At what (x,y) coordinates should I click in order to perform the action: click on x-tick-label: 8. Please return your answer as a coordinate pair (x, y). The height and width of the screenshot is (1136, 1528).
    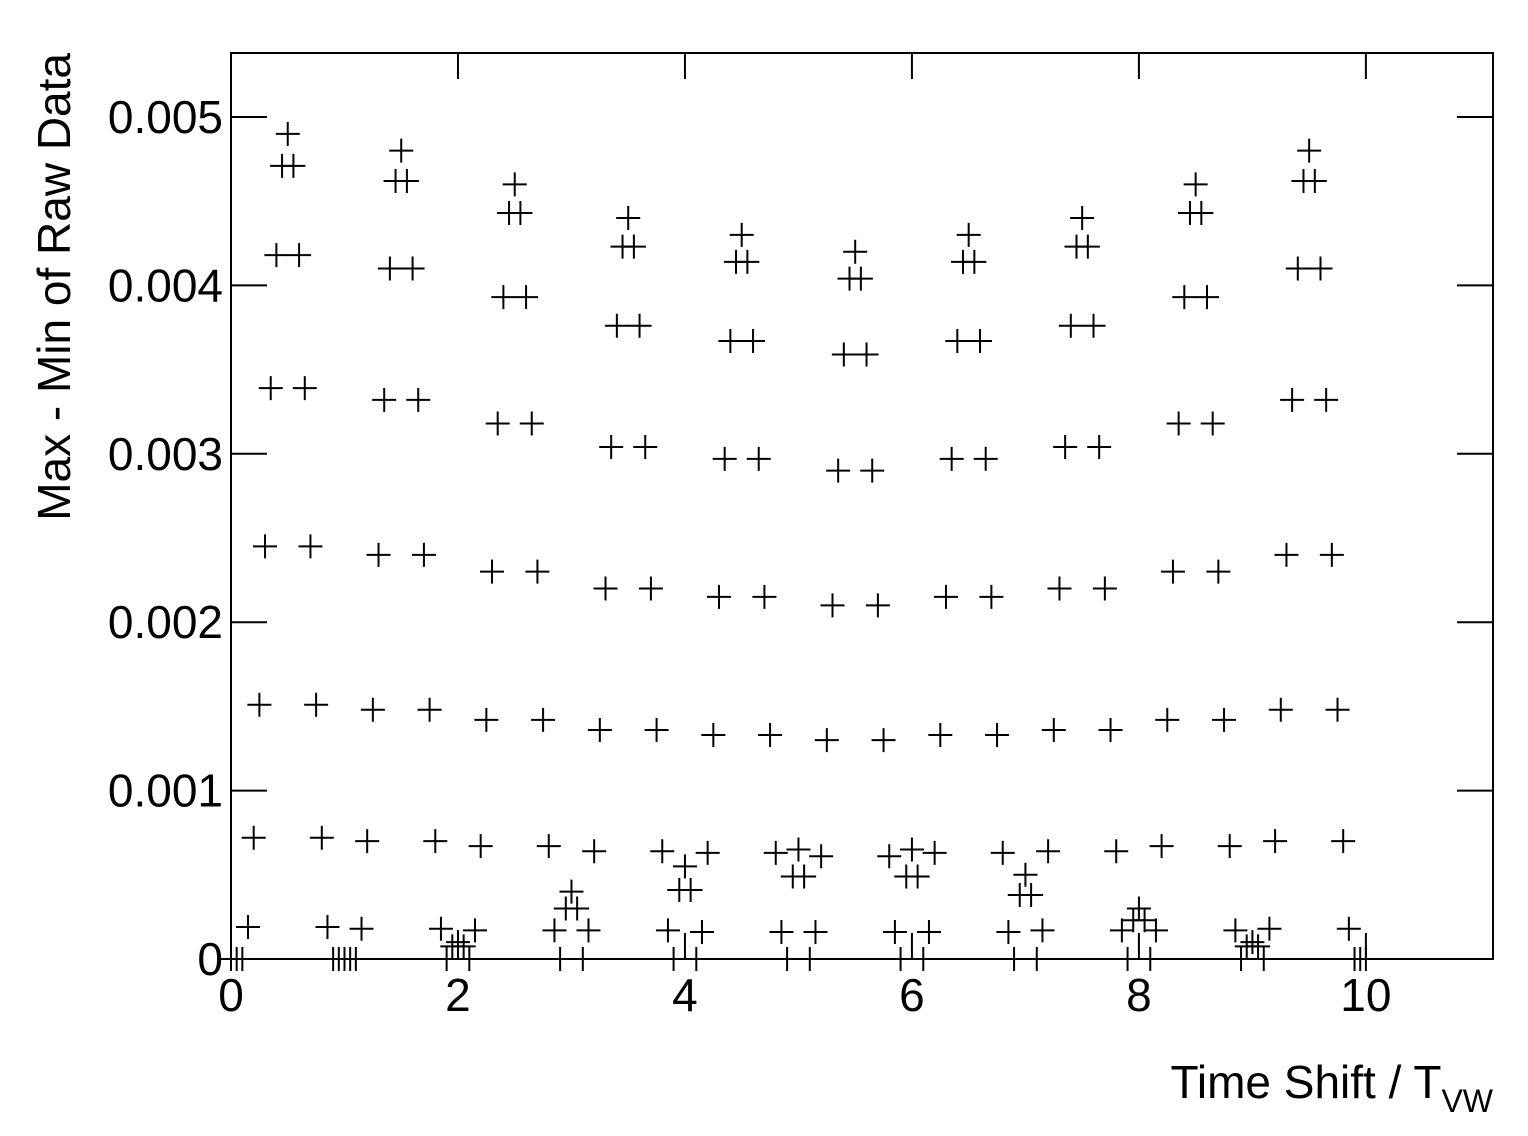
    Looking at the image, I should click on (1139, 995).